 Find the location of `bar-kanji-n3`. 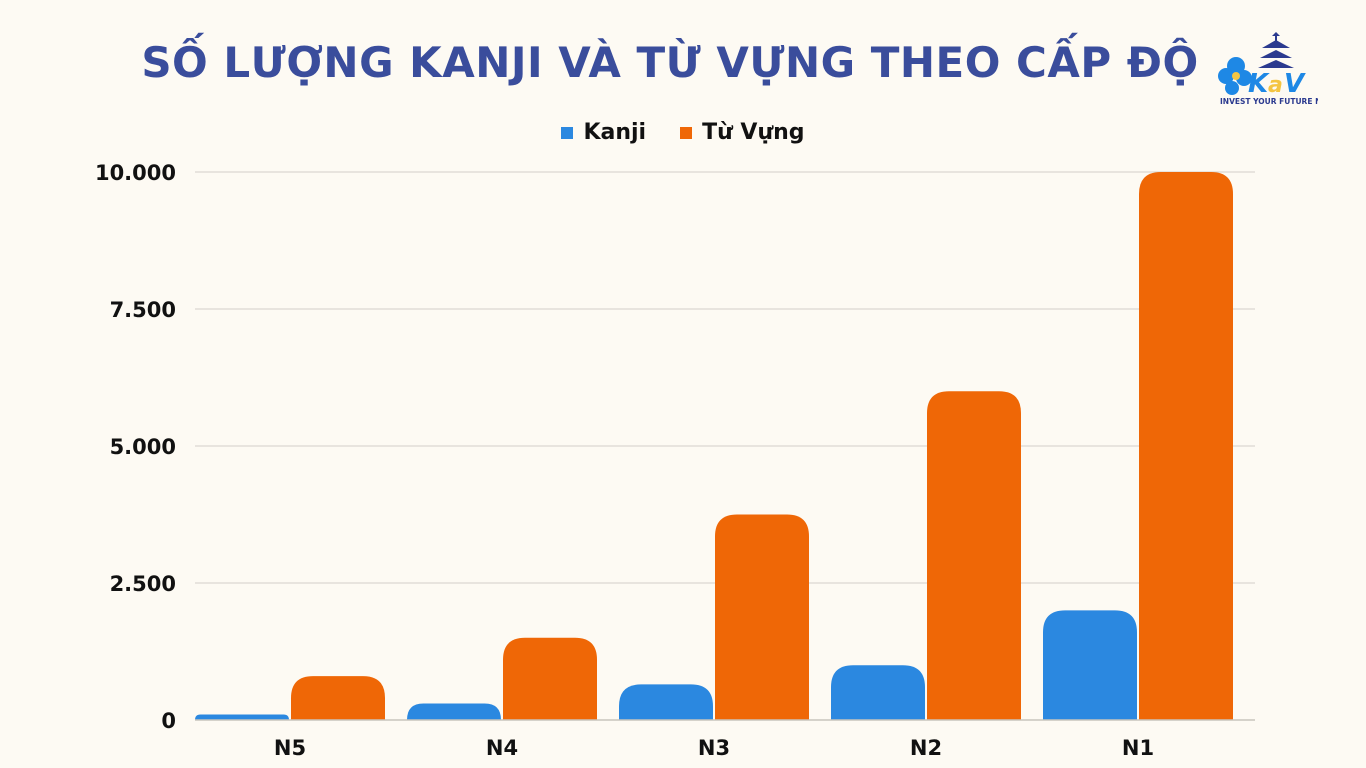

bar-kanji-n3 is located at coordinates (666, 702).